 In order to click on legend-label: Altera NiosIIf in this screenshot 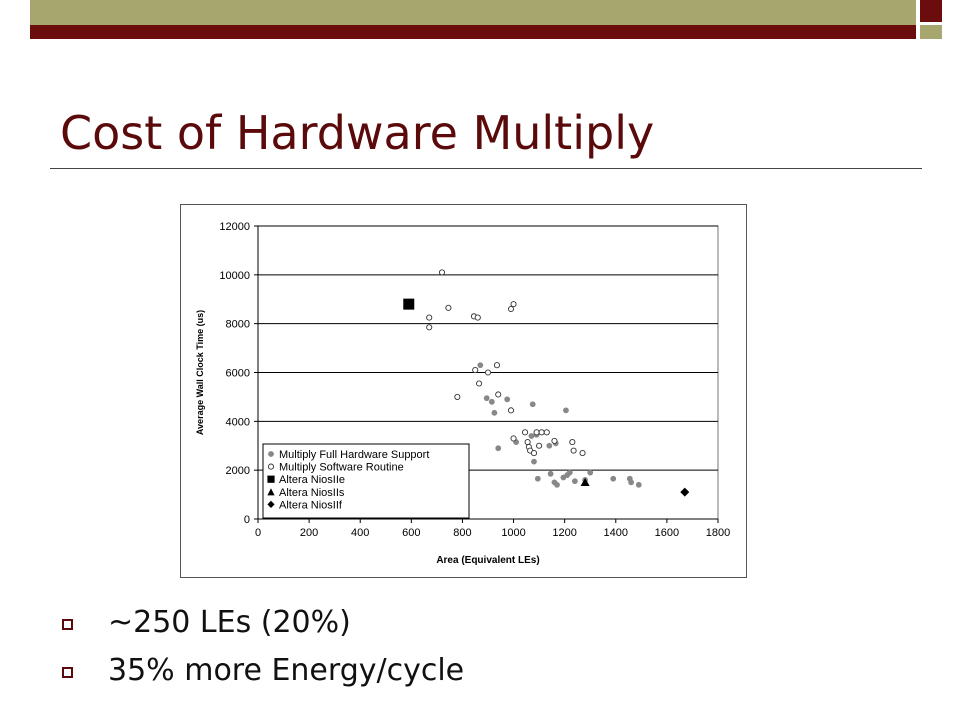, I will do `click(311, 505)`.